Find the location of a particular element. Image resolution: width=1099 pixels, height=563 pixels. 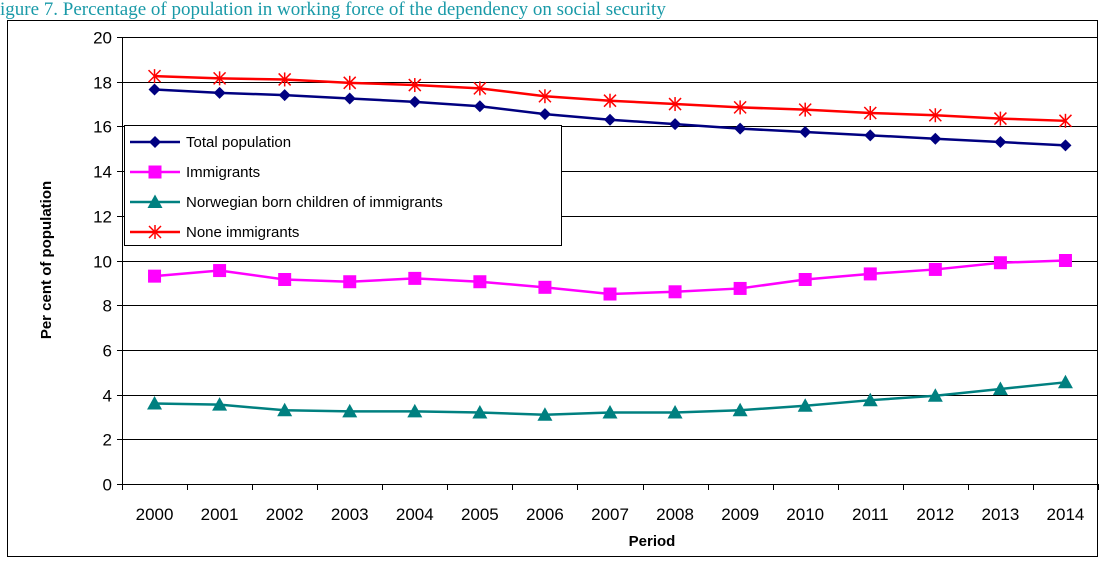

legend-label: Norwegian born children of immigrants is located at coordinates (314, 202).